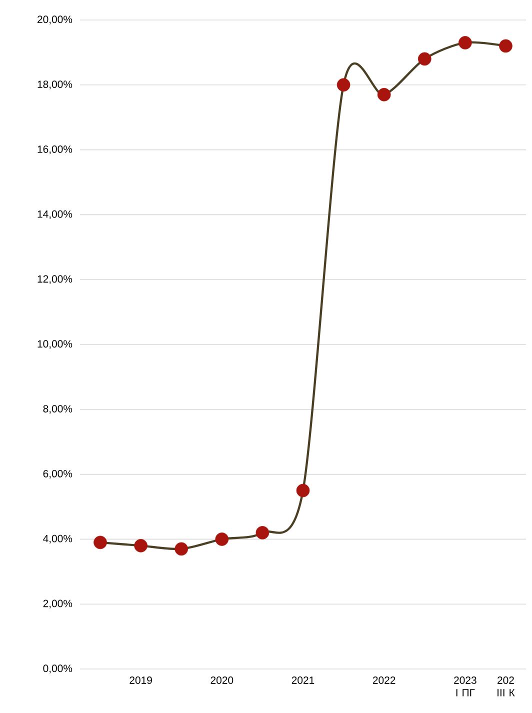 Image resolution: width=532 pixels, height=713 pixels. I want to click on y-tick-label: 18,00%, so click(55, 85).